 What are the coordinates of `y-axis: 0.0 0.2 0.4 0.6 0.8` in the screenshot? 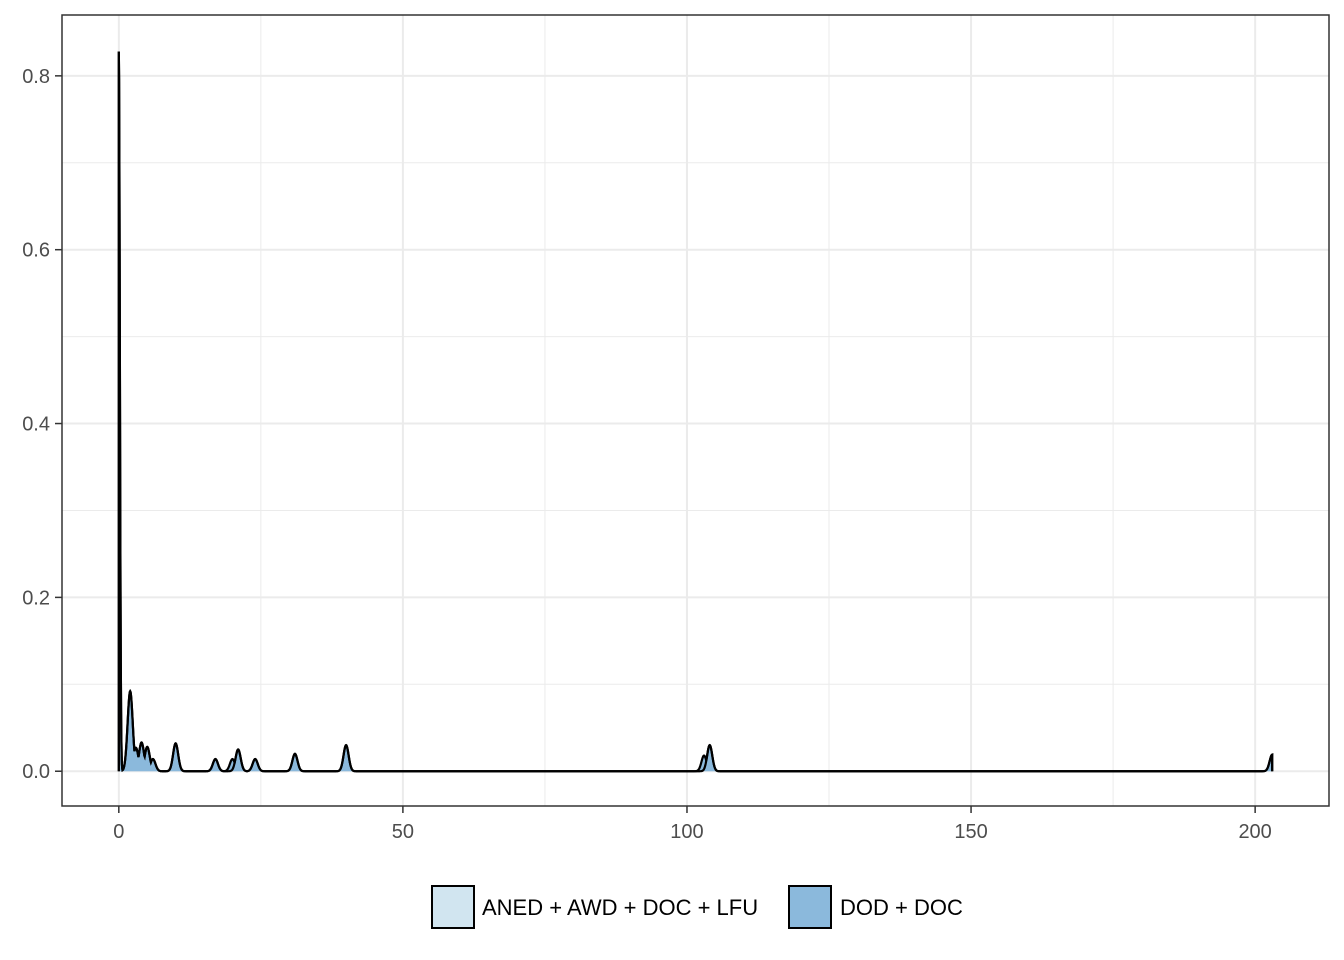 It's located at (42, 424).